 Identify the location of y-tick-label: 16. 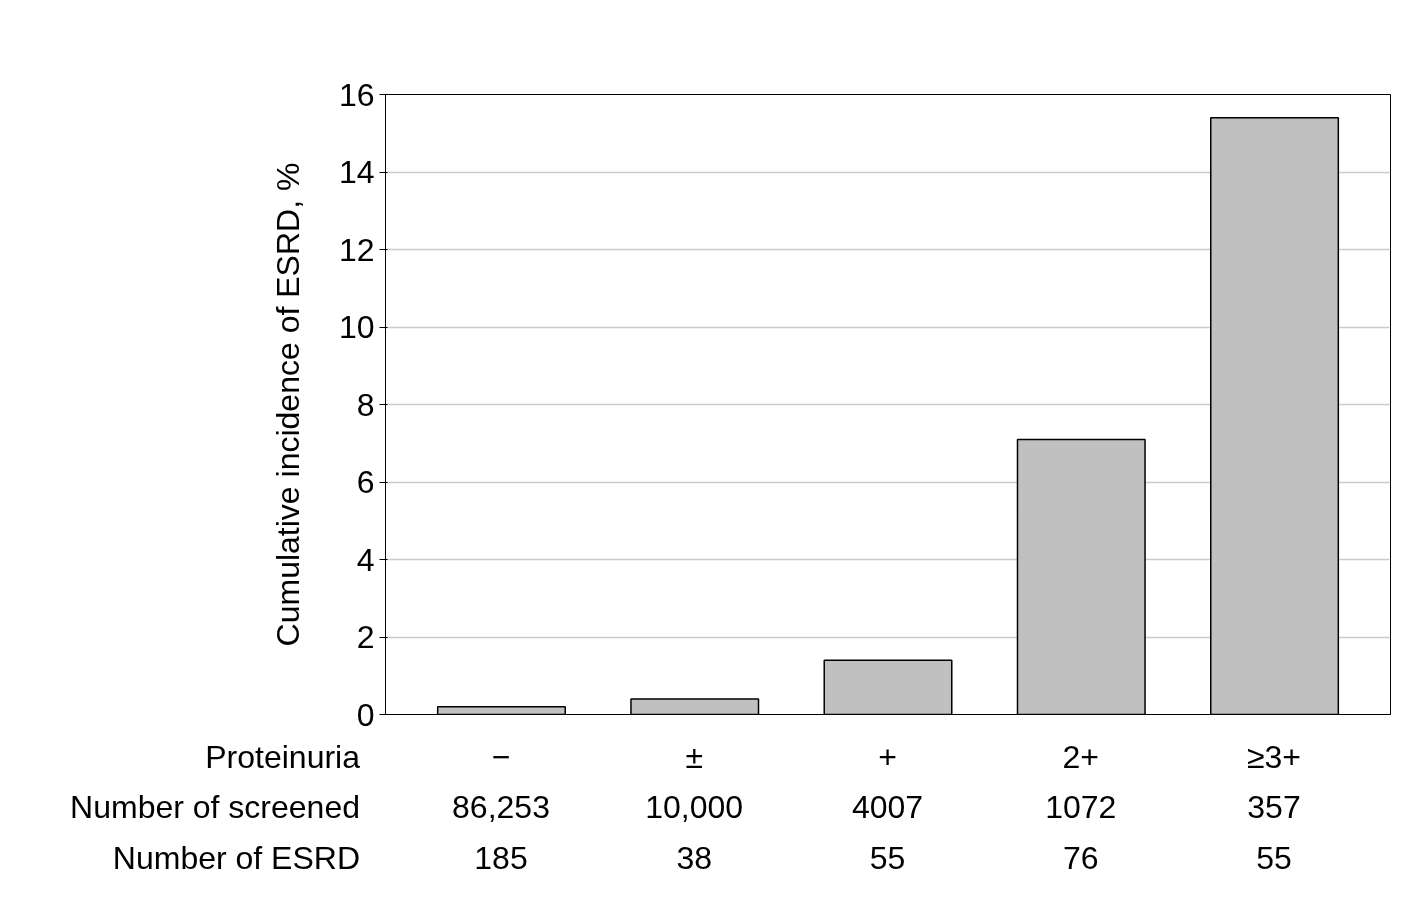
(356, 94).